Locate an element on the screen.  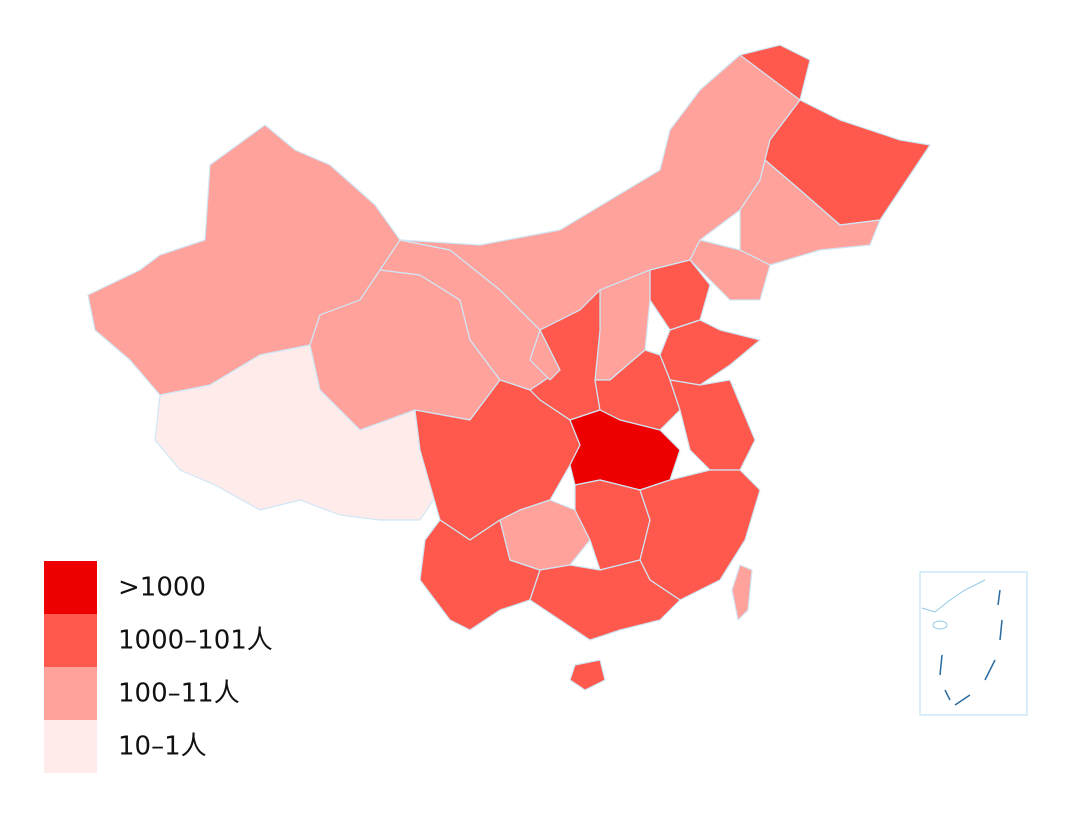
inset-dashes is located at coordinates (971, 647).